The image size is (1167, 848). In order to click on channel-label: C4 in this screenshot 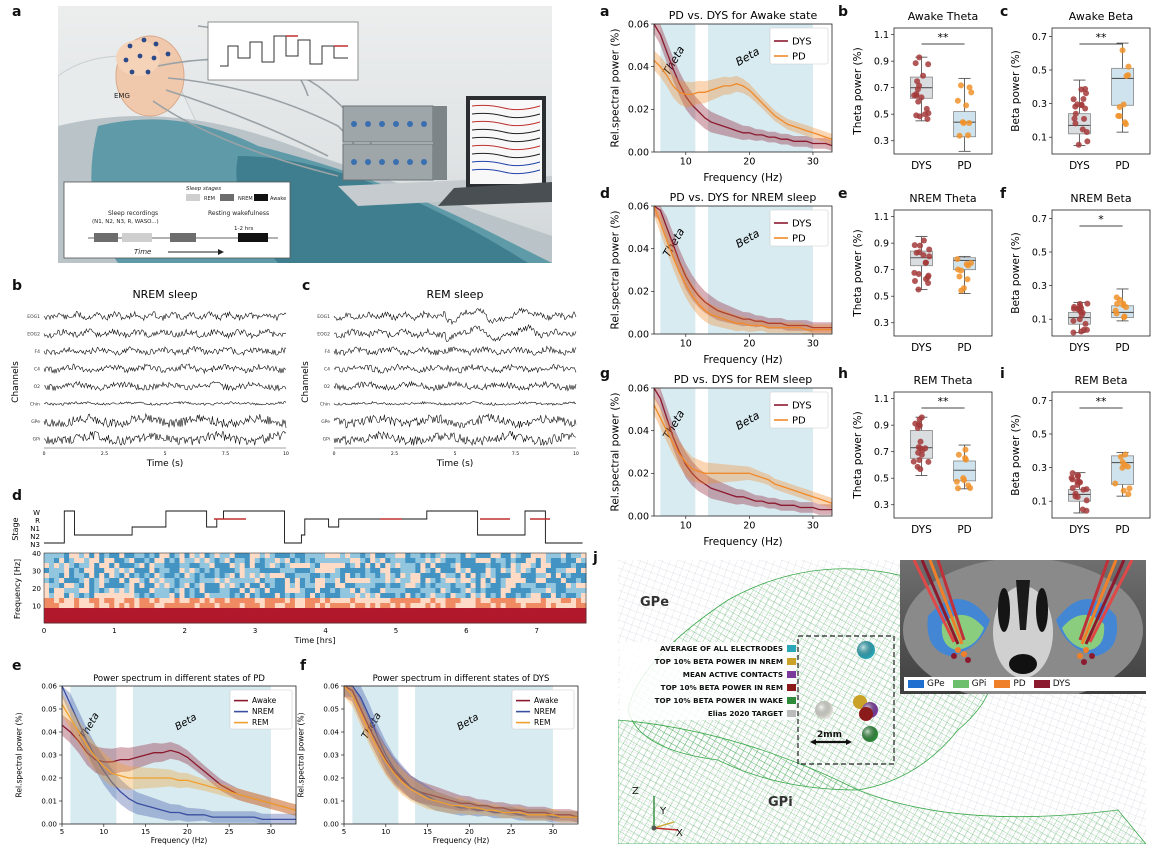, I will do `click(327, 370)`.